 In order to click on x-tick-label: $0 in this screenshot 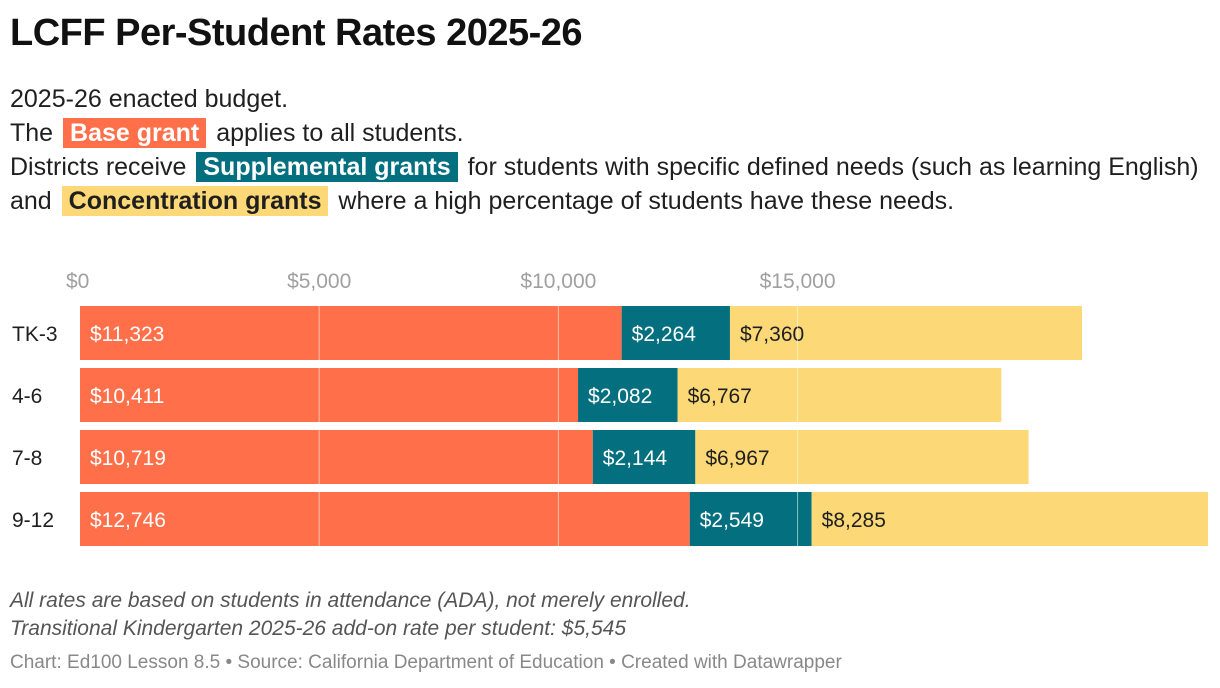, I will do `click(77, 281)`.